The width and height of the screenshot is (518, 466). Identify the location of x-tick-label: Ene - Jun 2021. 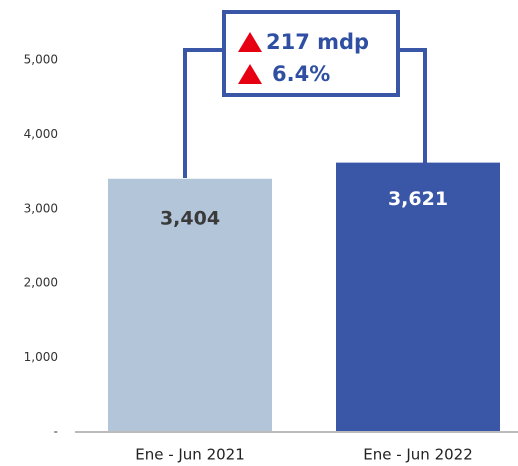
(190, 455).